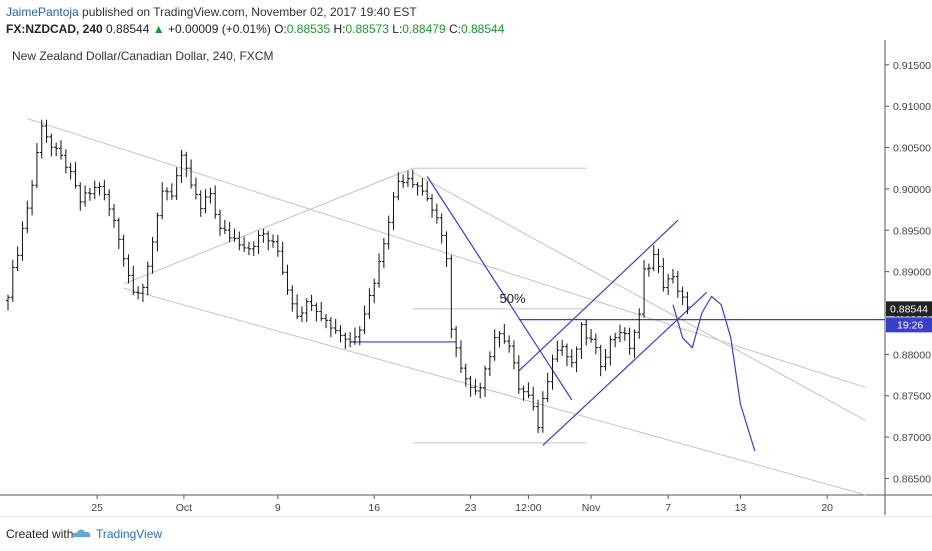 The image size is (932, 551). I want to click on time-tick-label: Nov, so click(591, 508).